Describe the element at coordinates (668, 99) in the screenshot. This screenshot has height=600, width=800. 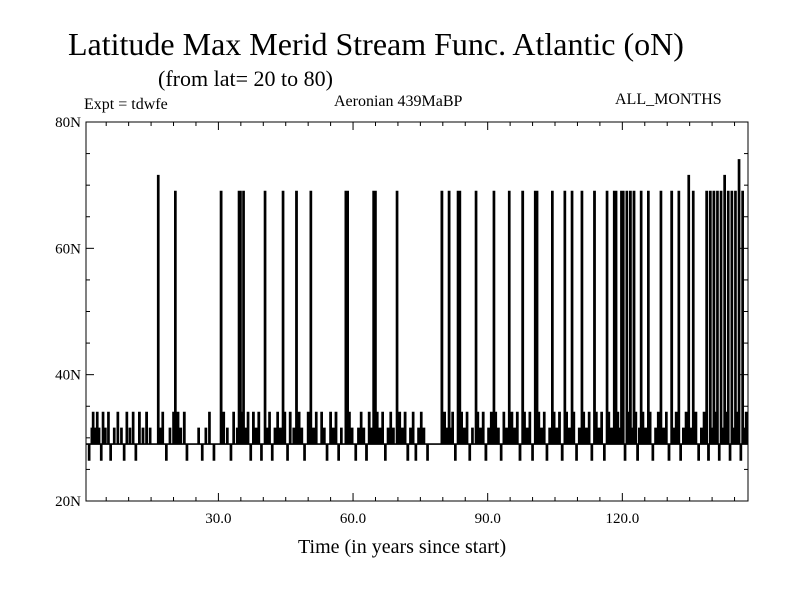
I see `months-label: ALL_MONTHS` at that location.